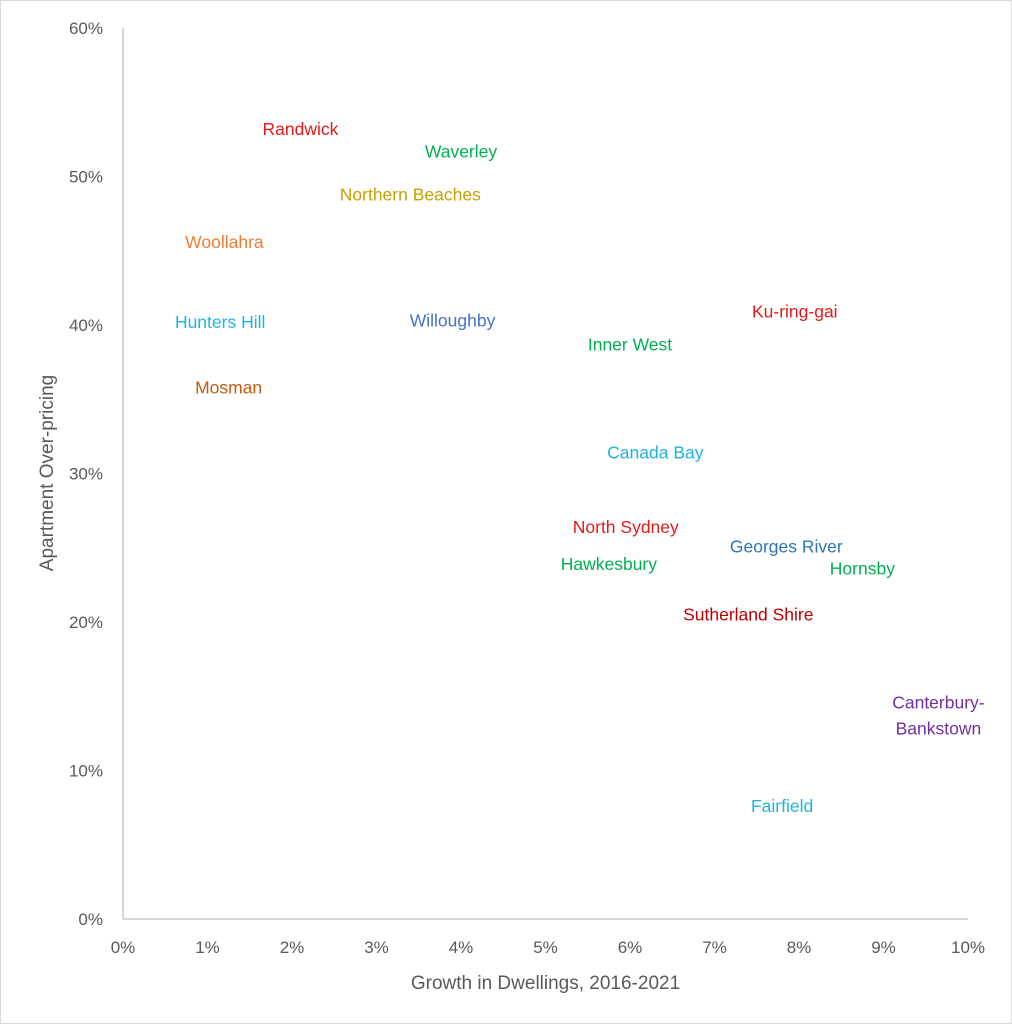 The image size is (1012, 1025). What do you see at coordinates (714, 947) in the screenshot?
I see `x-tick-label: 7%` at bounding box center [714, 947].